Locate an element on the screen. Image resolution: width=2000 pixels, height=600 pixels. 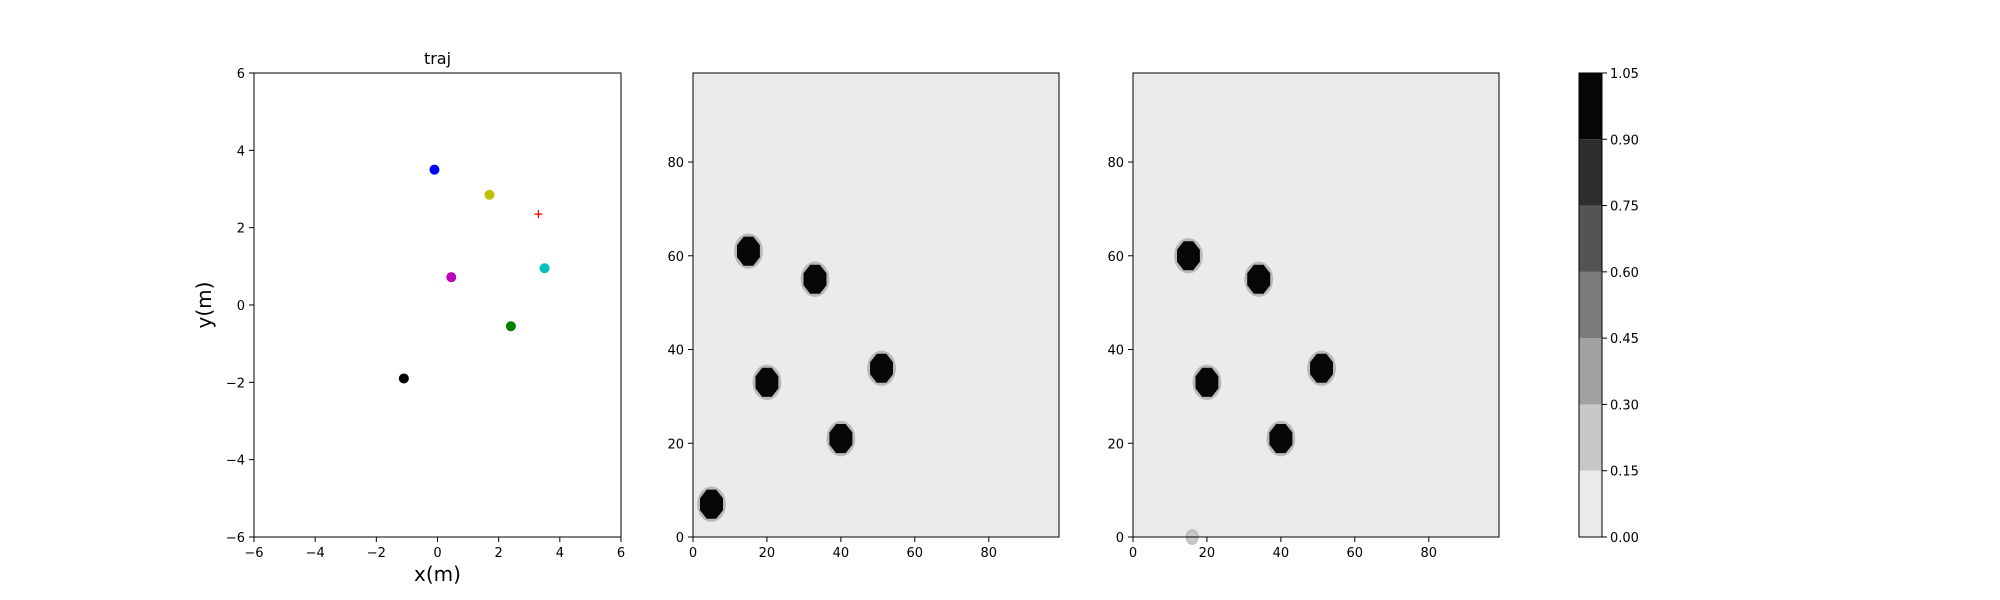
map2-background is located at coordinates (1316, 305).